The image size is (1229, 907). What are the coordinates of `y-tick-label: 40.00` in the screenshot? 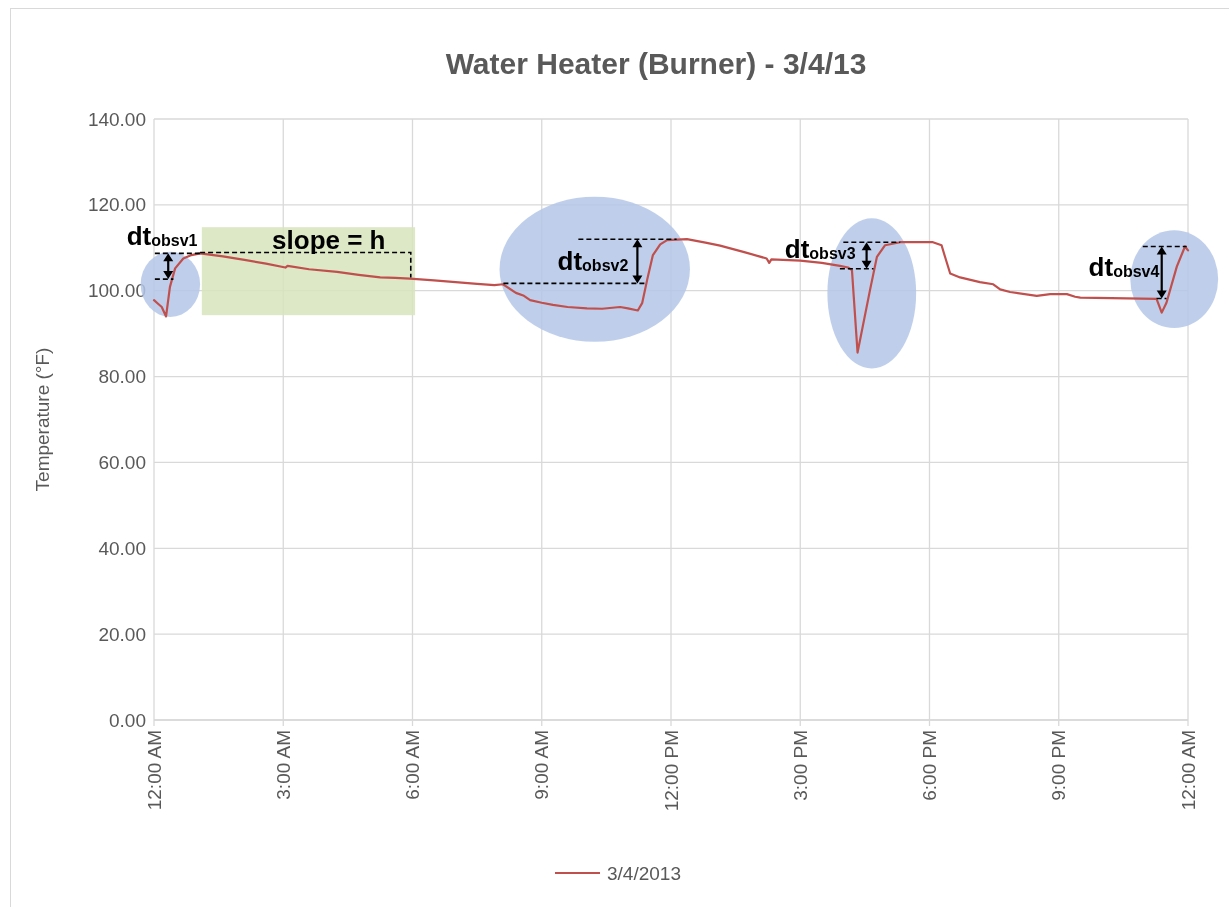 It's located at (122, 548).